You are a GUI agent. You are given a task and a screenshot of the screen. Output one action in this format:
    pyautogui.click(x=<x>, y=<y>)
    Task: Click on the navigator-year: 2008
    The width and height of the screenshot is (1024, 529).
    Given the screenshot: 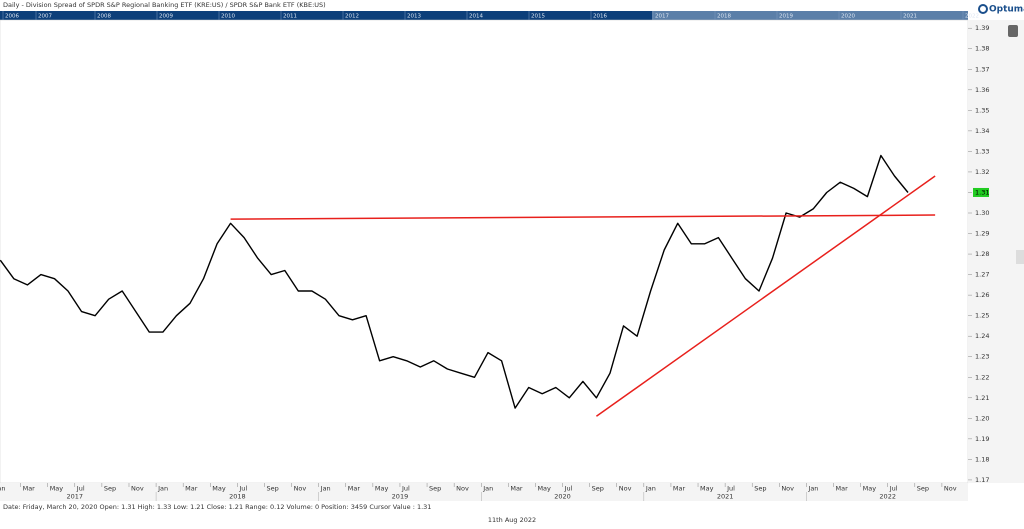 What is the action you would take?
    pyautogui.click(x=104, y=17)
    